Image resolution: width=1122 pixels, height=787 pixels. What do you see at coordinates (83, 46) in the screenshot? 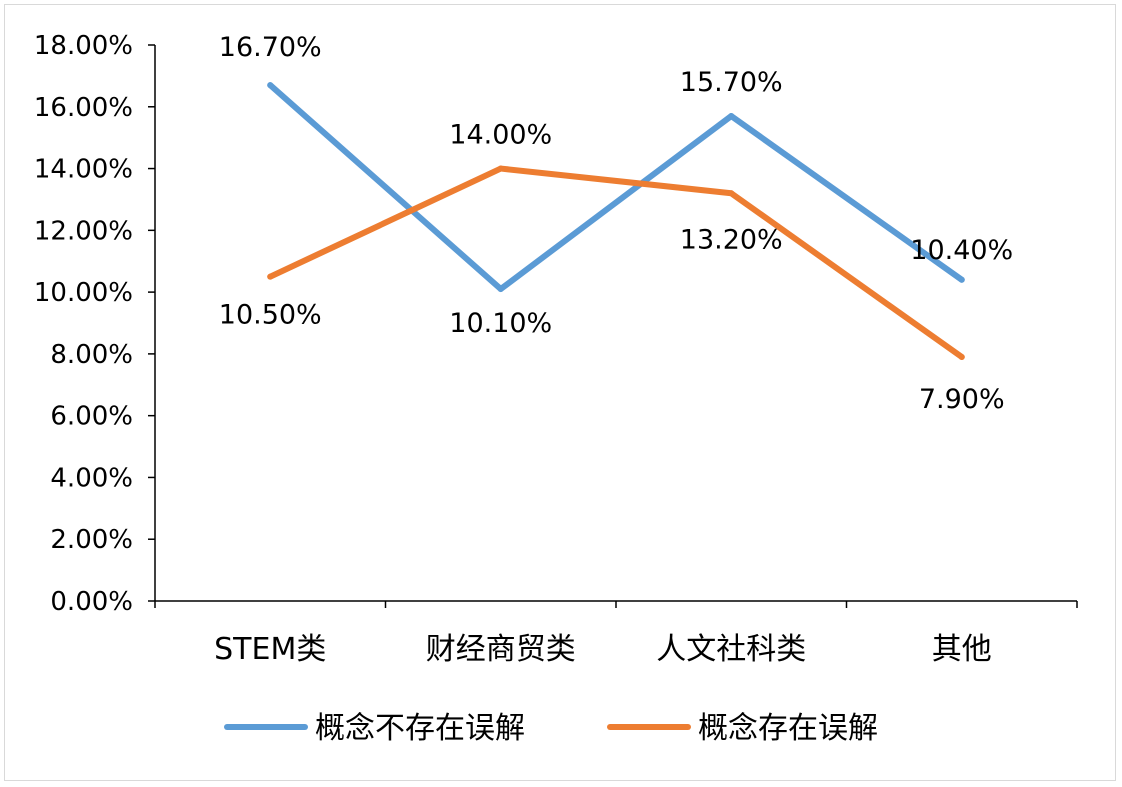
I see `y-tick-label: 18.00%` at bounding box center [83, 46].